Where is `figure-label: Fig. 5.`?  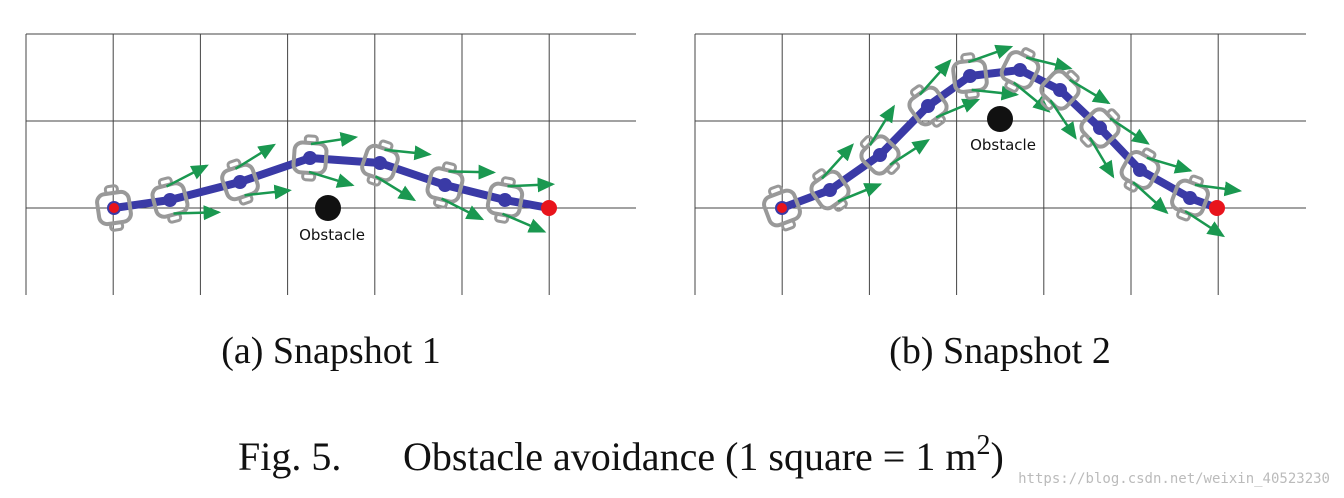 figure-label: Fig. 5. is located at coordinates (289, 456).